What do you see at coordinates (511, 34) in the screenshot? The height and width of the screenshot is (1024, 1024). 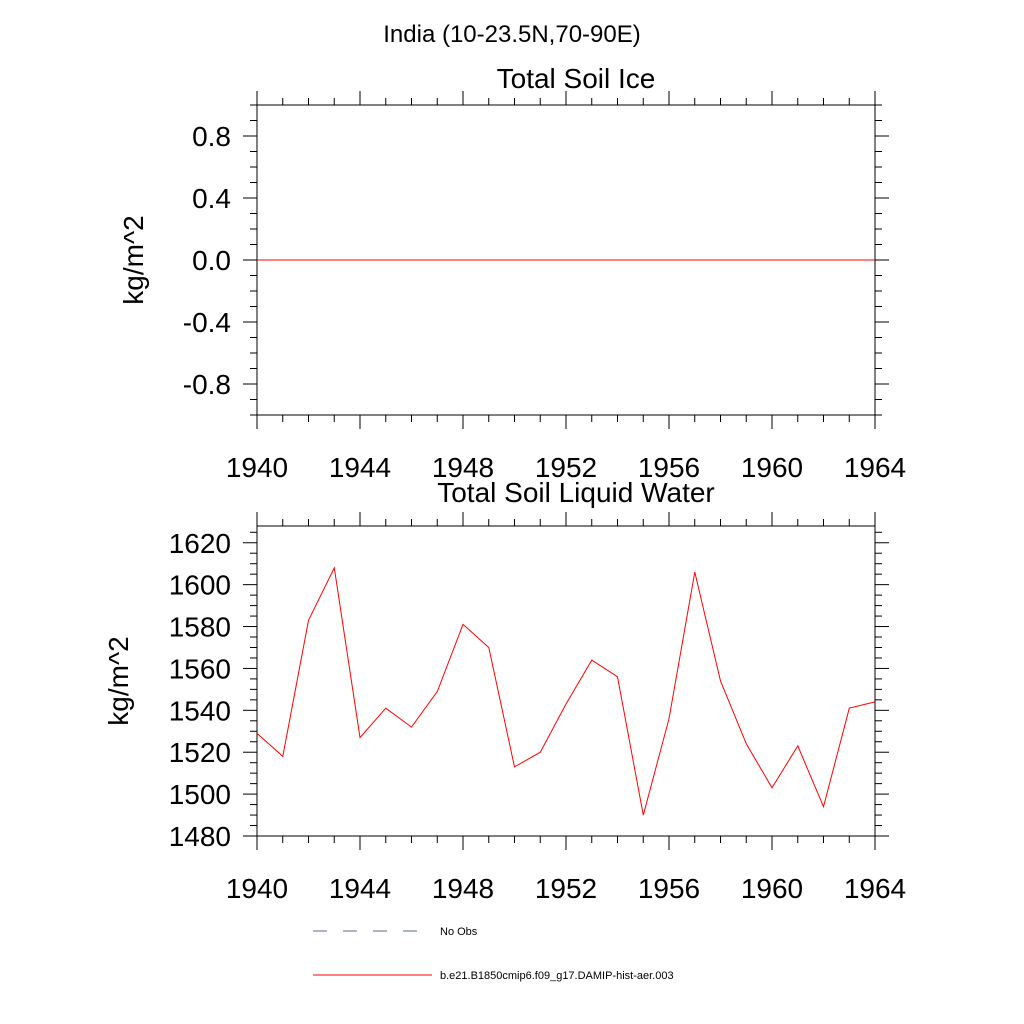 I see `figure-suptitle: India (10-23.5N,70-90E)` at bounding box center [511, 34].